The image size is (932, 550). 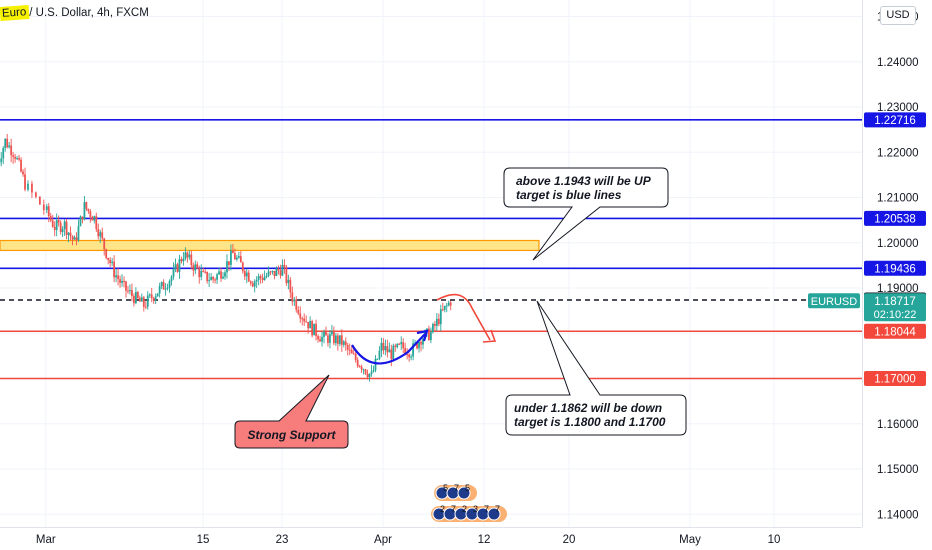 What do you see at coordinates (453, 509) in the screenshot?
I see `event-count-label: 7` at bounding box center [453, 509].